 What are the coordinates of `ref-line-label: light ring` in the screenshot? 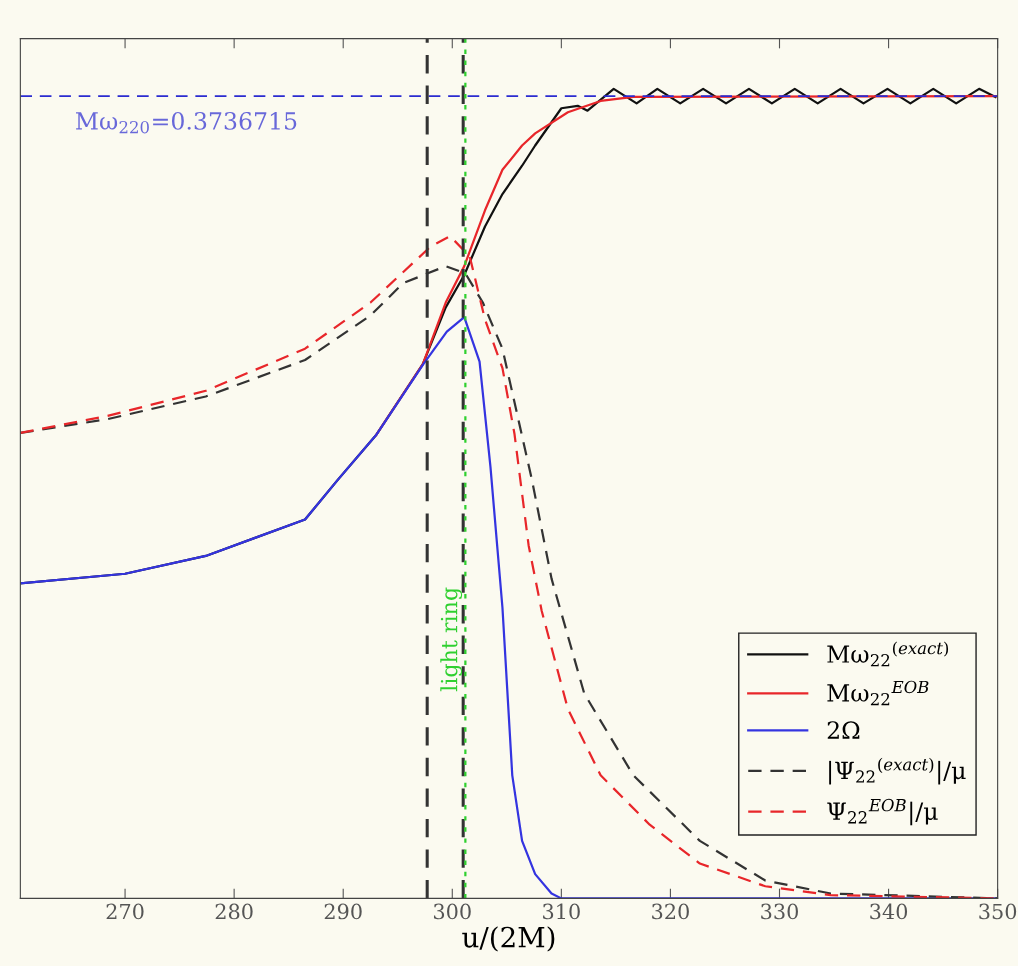 It's located at (451, 639).